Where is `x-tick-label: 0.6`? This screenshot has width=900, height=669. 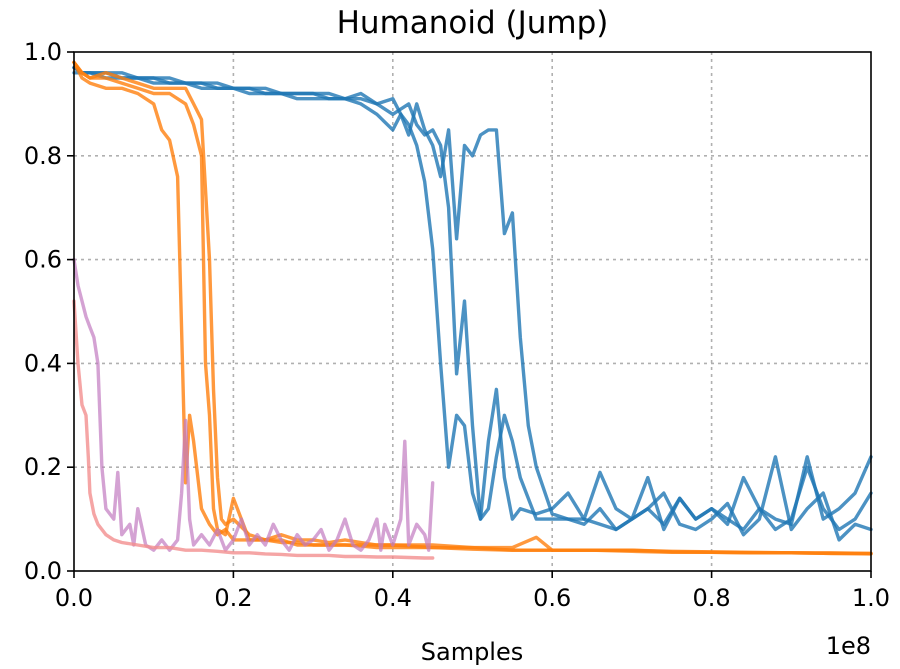 x-tick-label: 0.6 is located at coordinates (552, 598).